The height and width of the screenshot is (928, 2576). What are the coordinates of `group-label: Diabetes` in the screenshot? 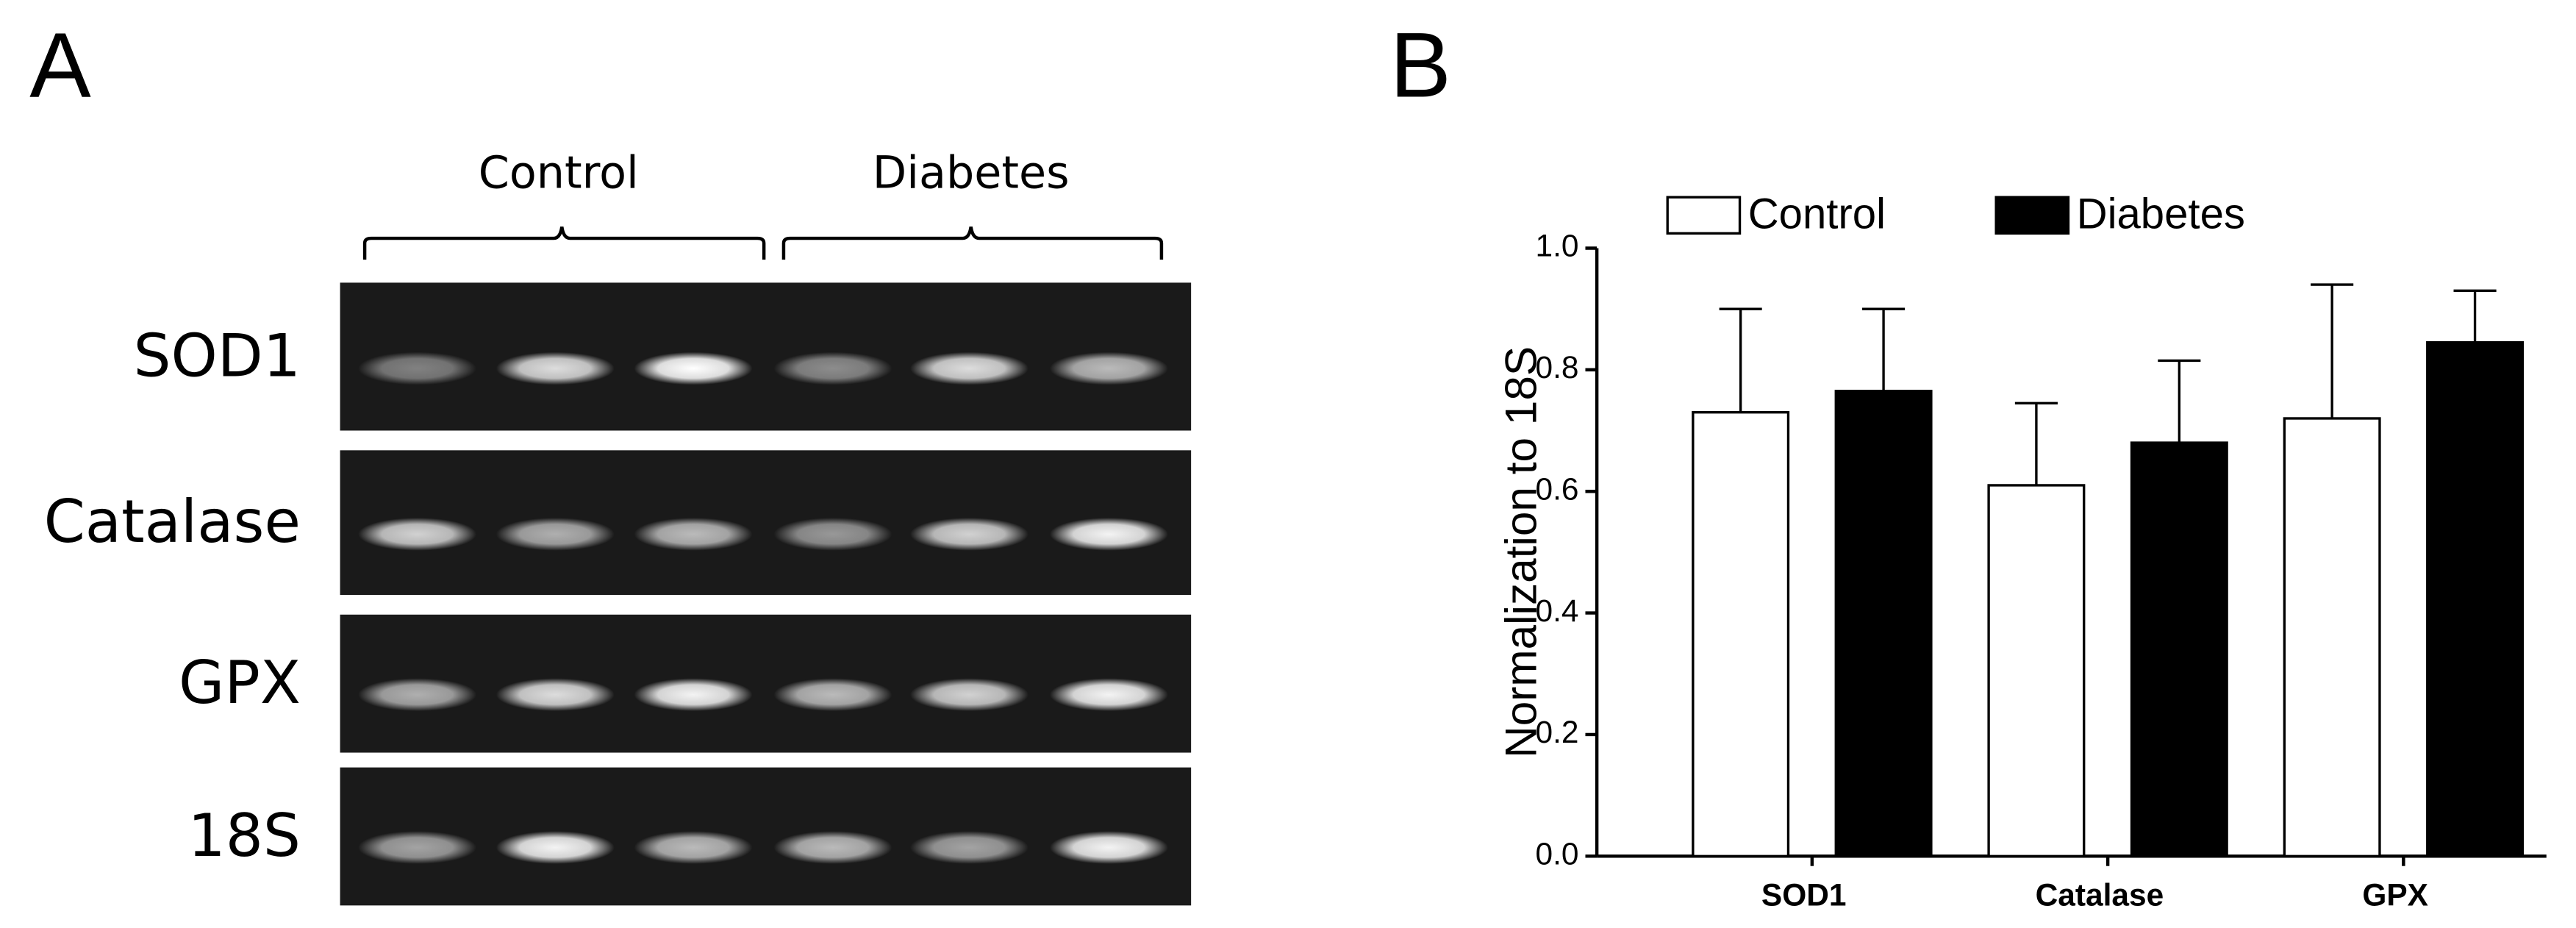 It's located at (972, 173).